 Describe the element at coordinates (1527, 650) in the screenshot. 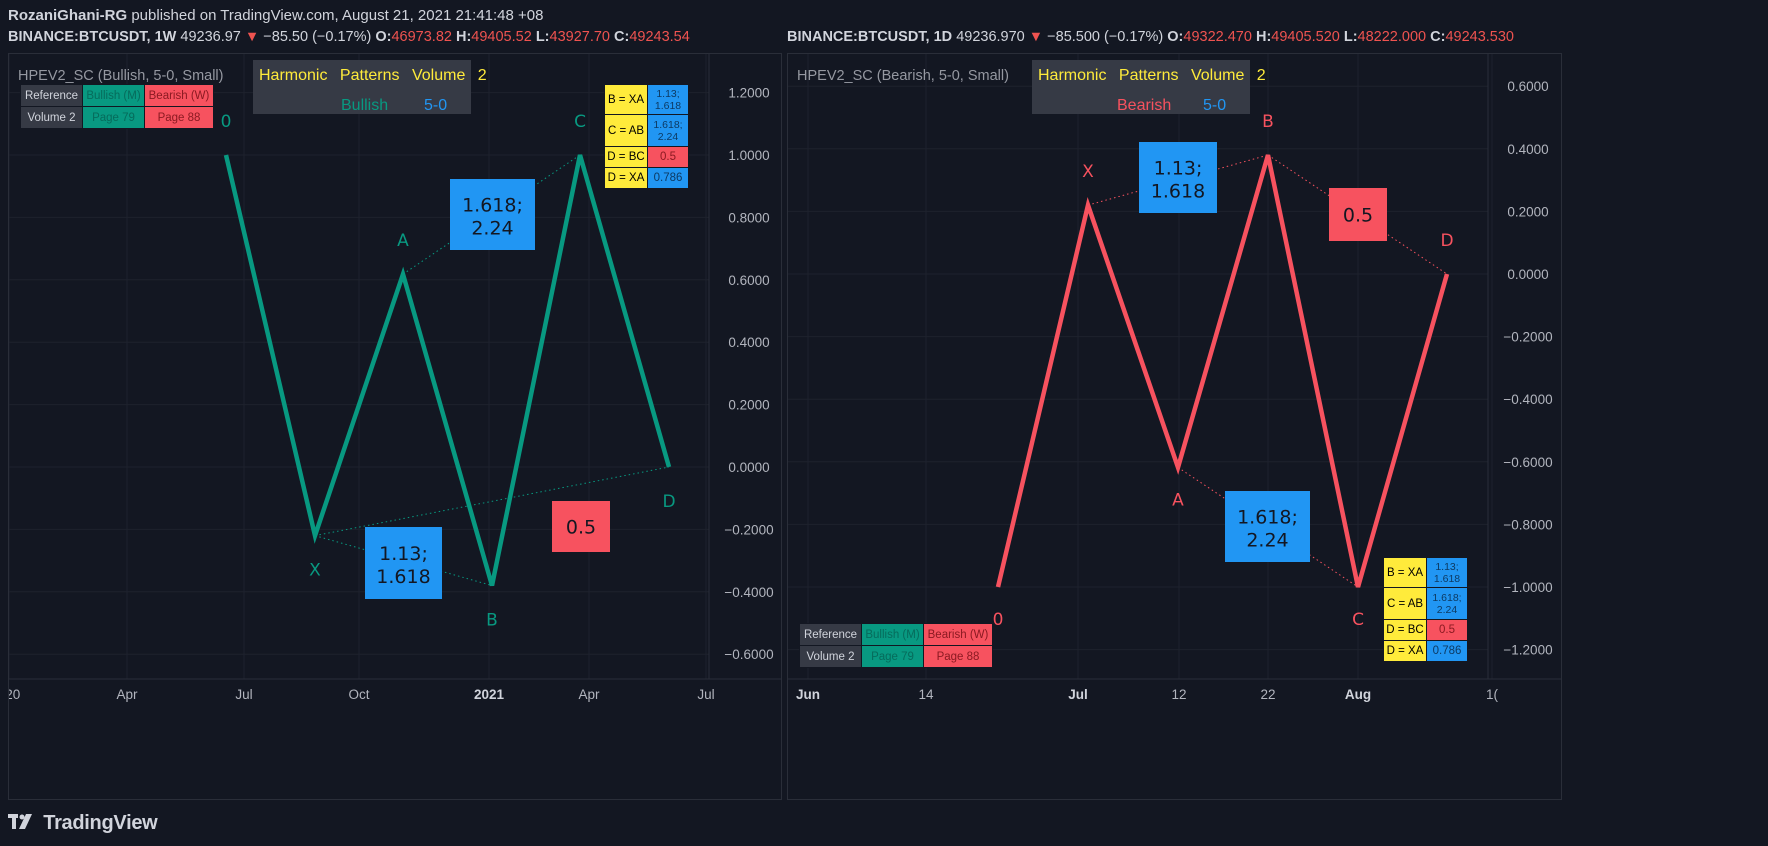

I see `y-tick-label: −1.2000` at that location.